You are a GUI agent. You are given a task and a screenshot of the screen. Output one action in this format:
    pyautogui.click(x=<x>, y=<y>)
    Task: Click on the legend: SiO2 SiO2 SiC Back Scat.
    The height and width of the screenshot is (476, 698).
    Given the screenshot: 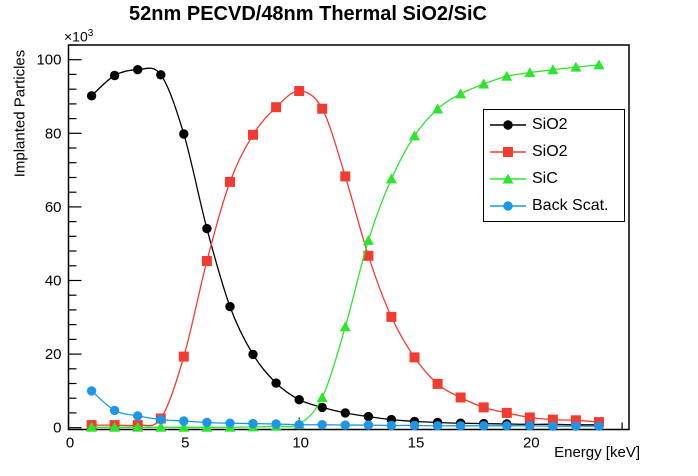 What is the action you would take?
    pyautogui.click(x=554, y=165)
    